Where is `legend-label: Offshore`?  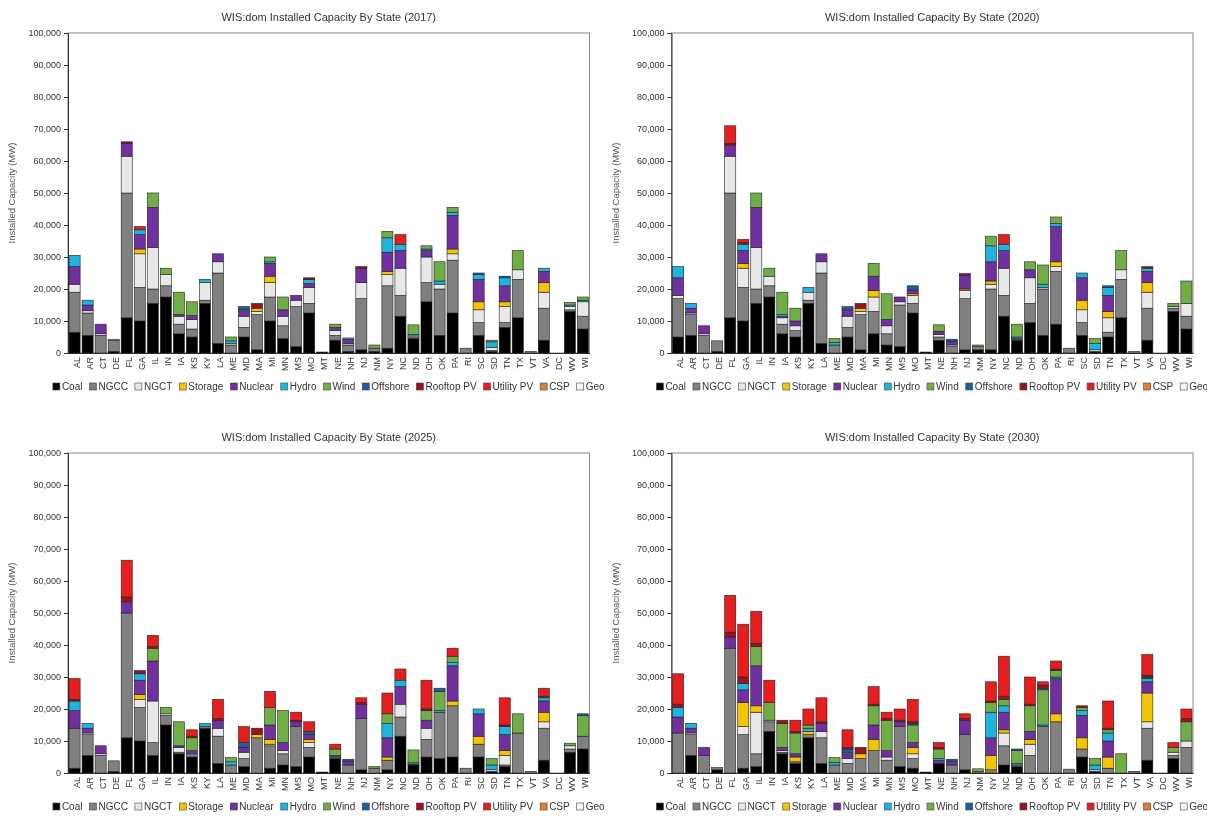 legend-label: Offshore is located at coordinates (390, 806).